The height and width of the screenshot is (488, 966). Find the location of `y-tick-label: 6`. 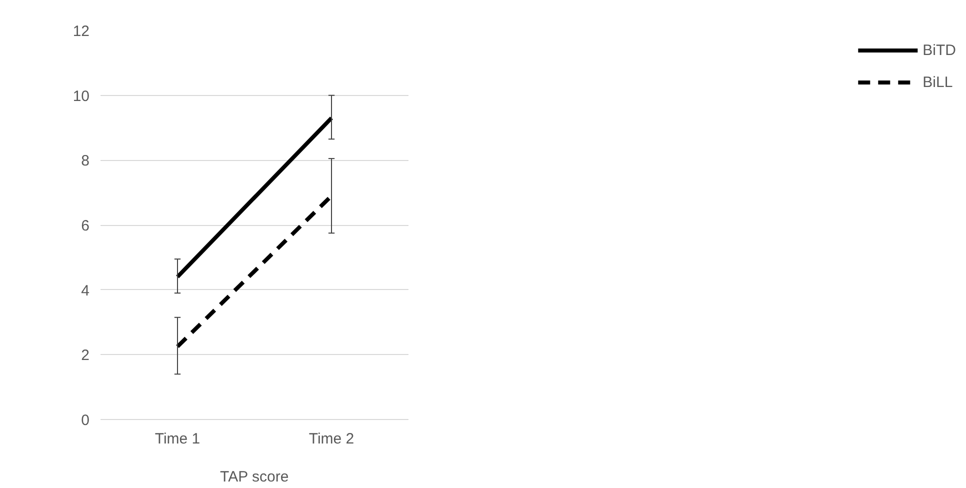

y-tick-label: 6 is located at coordinates (85, 226).